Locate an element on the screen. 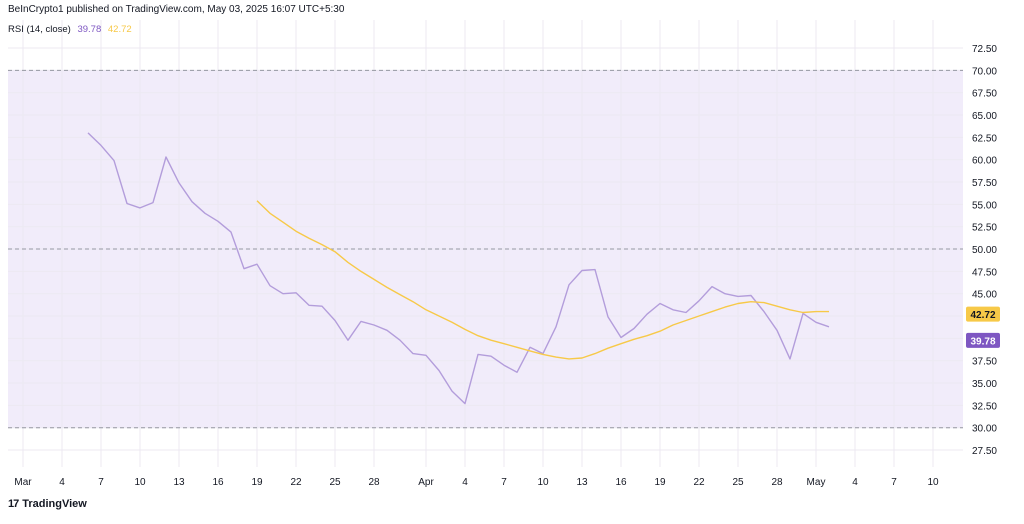  rsi-value-badge-label: 39.78 is located at coordinates (982, 341).